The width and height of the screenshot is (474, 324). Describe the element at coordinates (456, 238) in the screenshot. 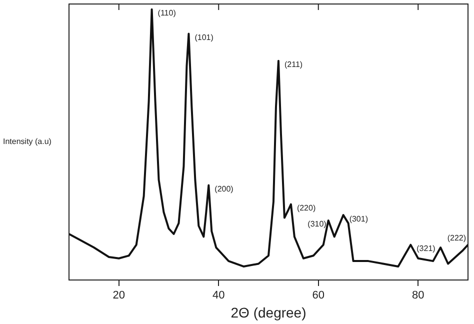

I see `annotation: (222)` at that location.